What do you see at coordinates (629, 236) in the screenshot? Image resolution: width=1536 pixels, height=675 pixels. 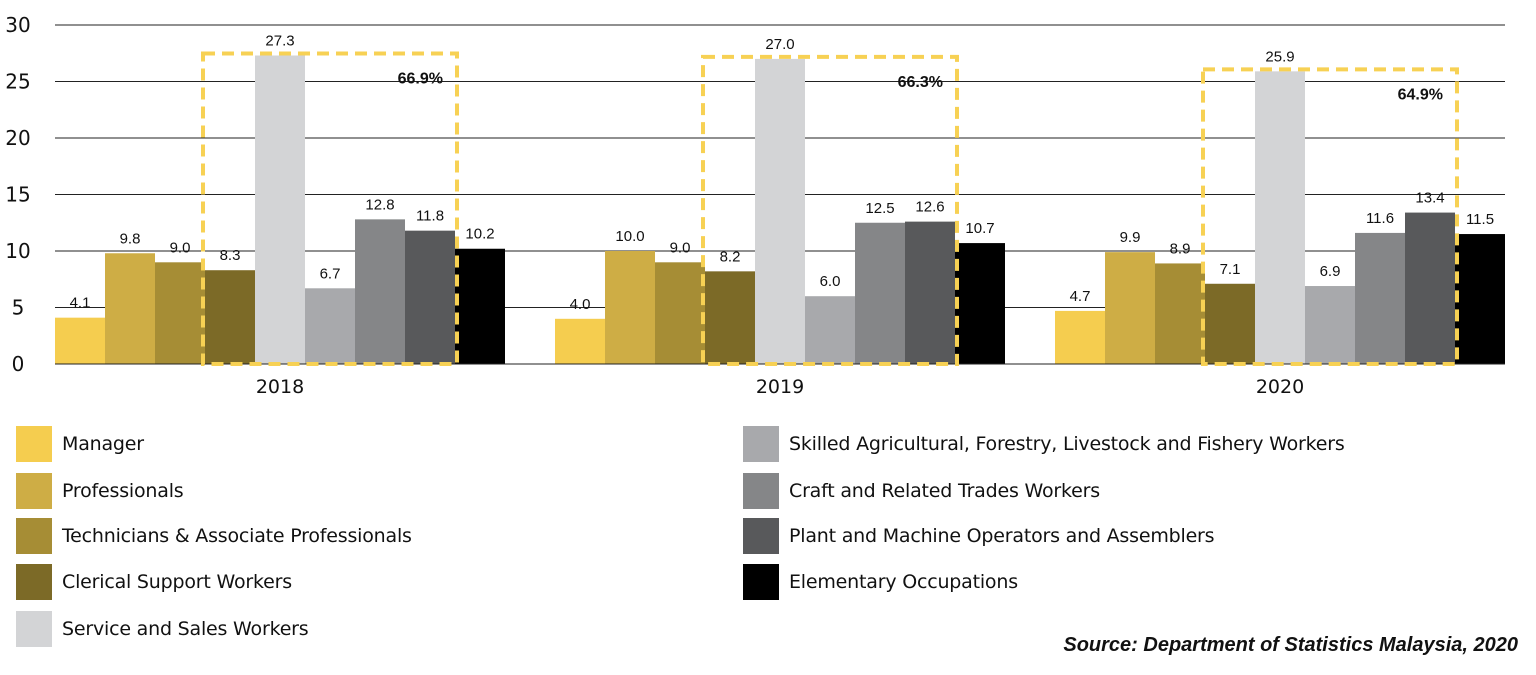 I see `data-label: 10.0` at bounding box center [629, 236].